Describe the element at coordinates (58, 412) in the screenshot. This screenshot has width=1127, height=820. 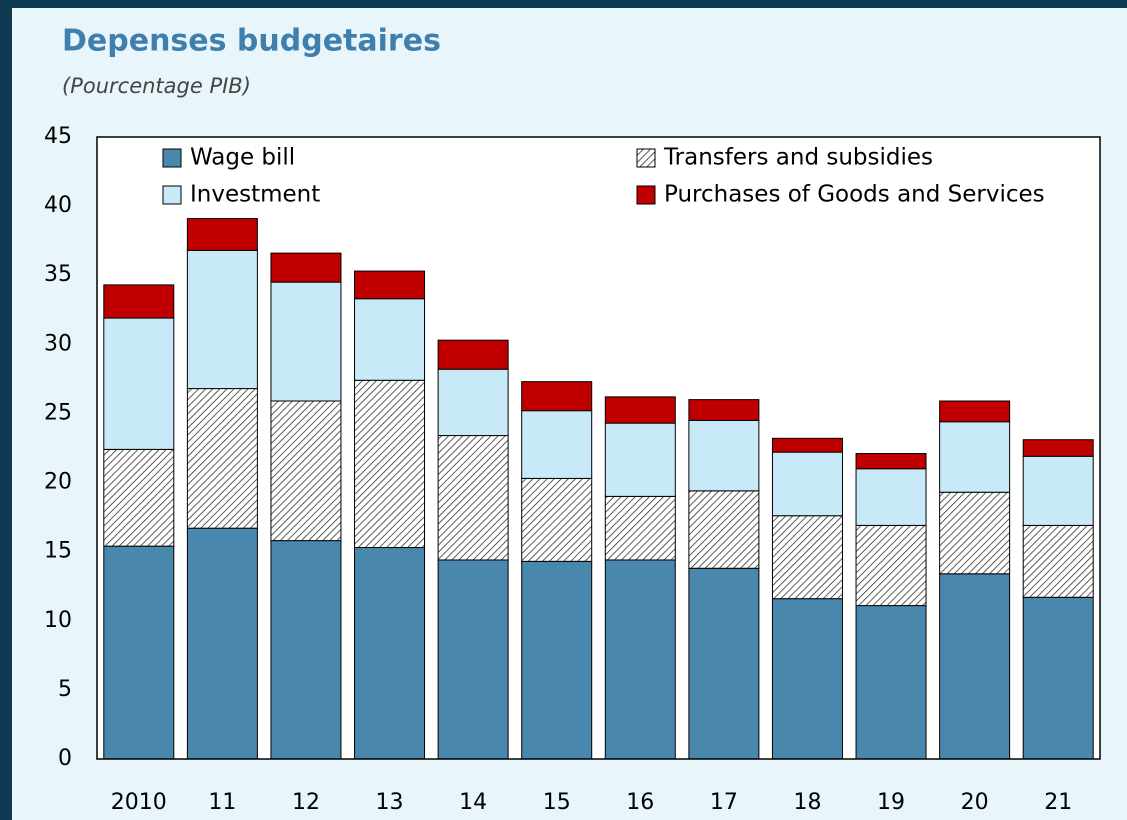
I see `y-tick-label: 25` at that location.